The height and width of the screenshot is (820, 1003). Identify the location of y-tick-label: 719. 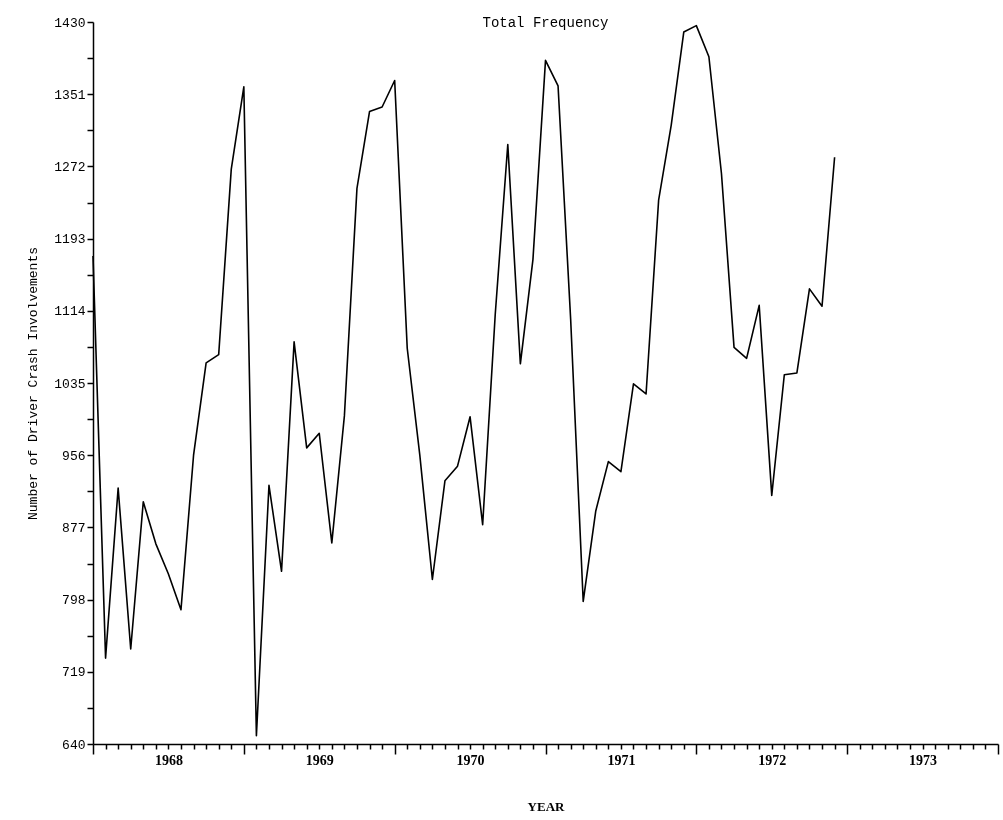
(74, 673).